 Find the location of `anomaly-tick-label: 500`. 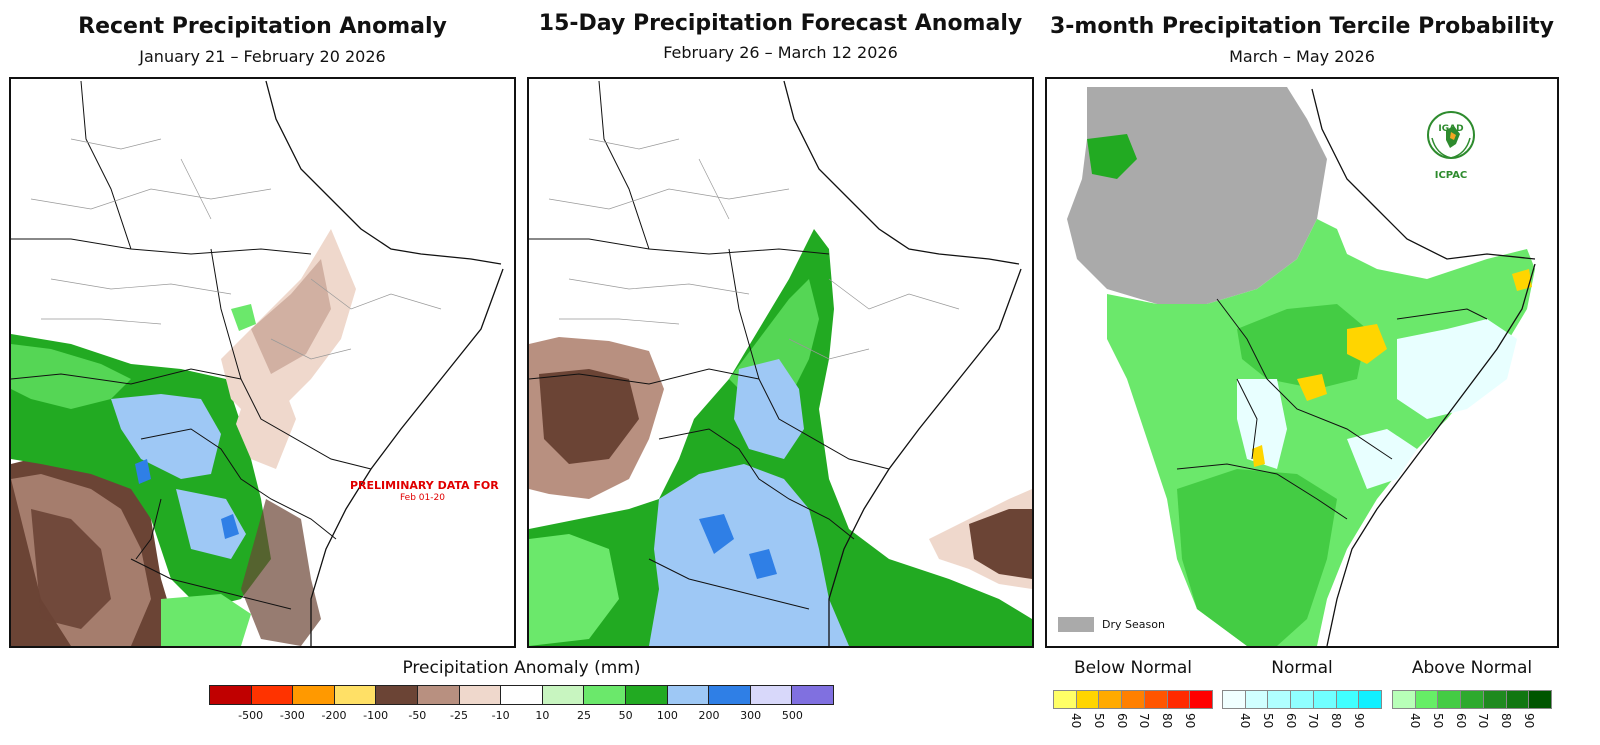

anomaly-tick-label: 500 is located at coordinates (792, 715).